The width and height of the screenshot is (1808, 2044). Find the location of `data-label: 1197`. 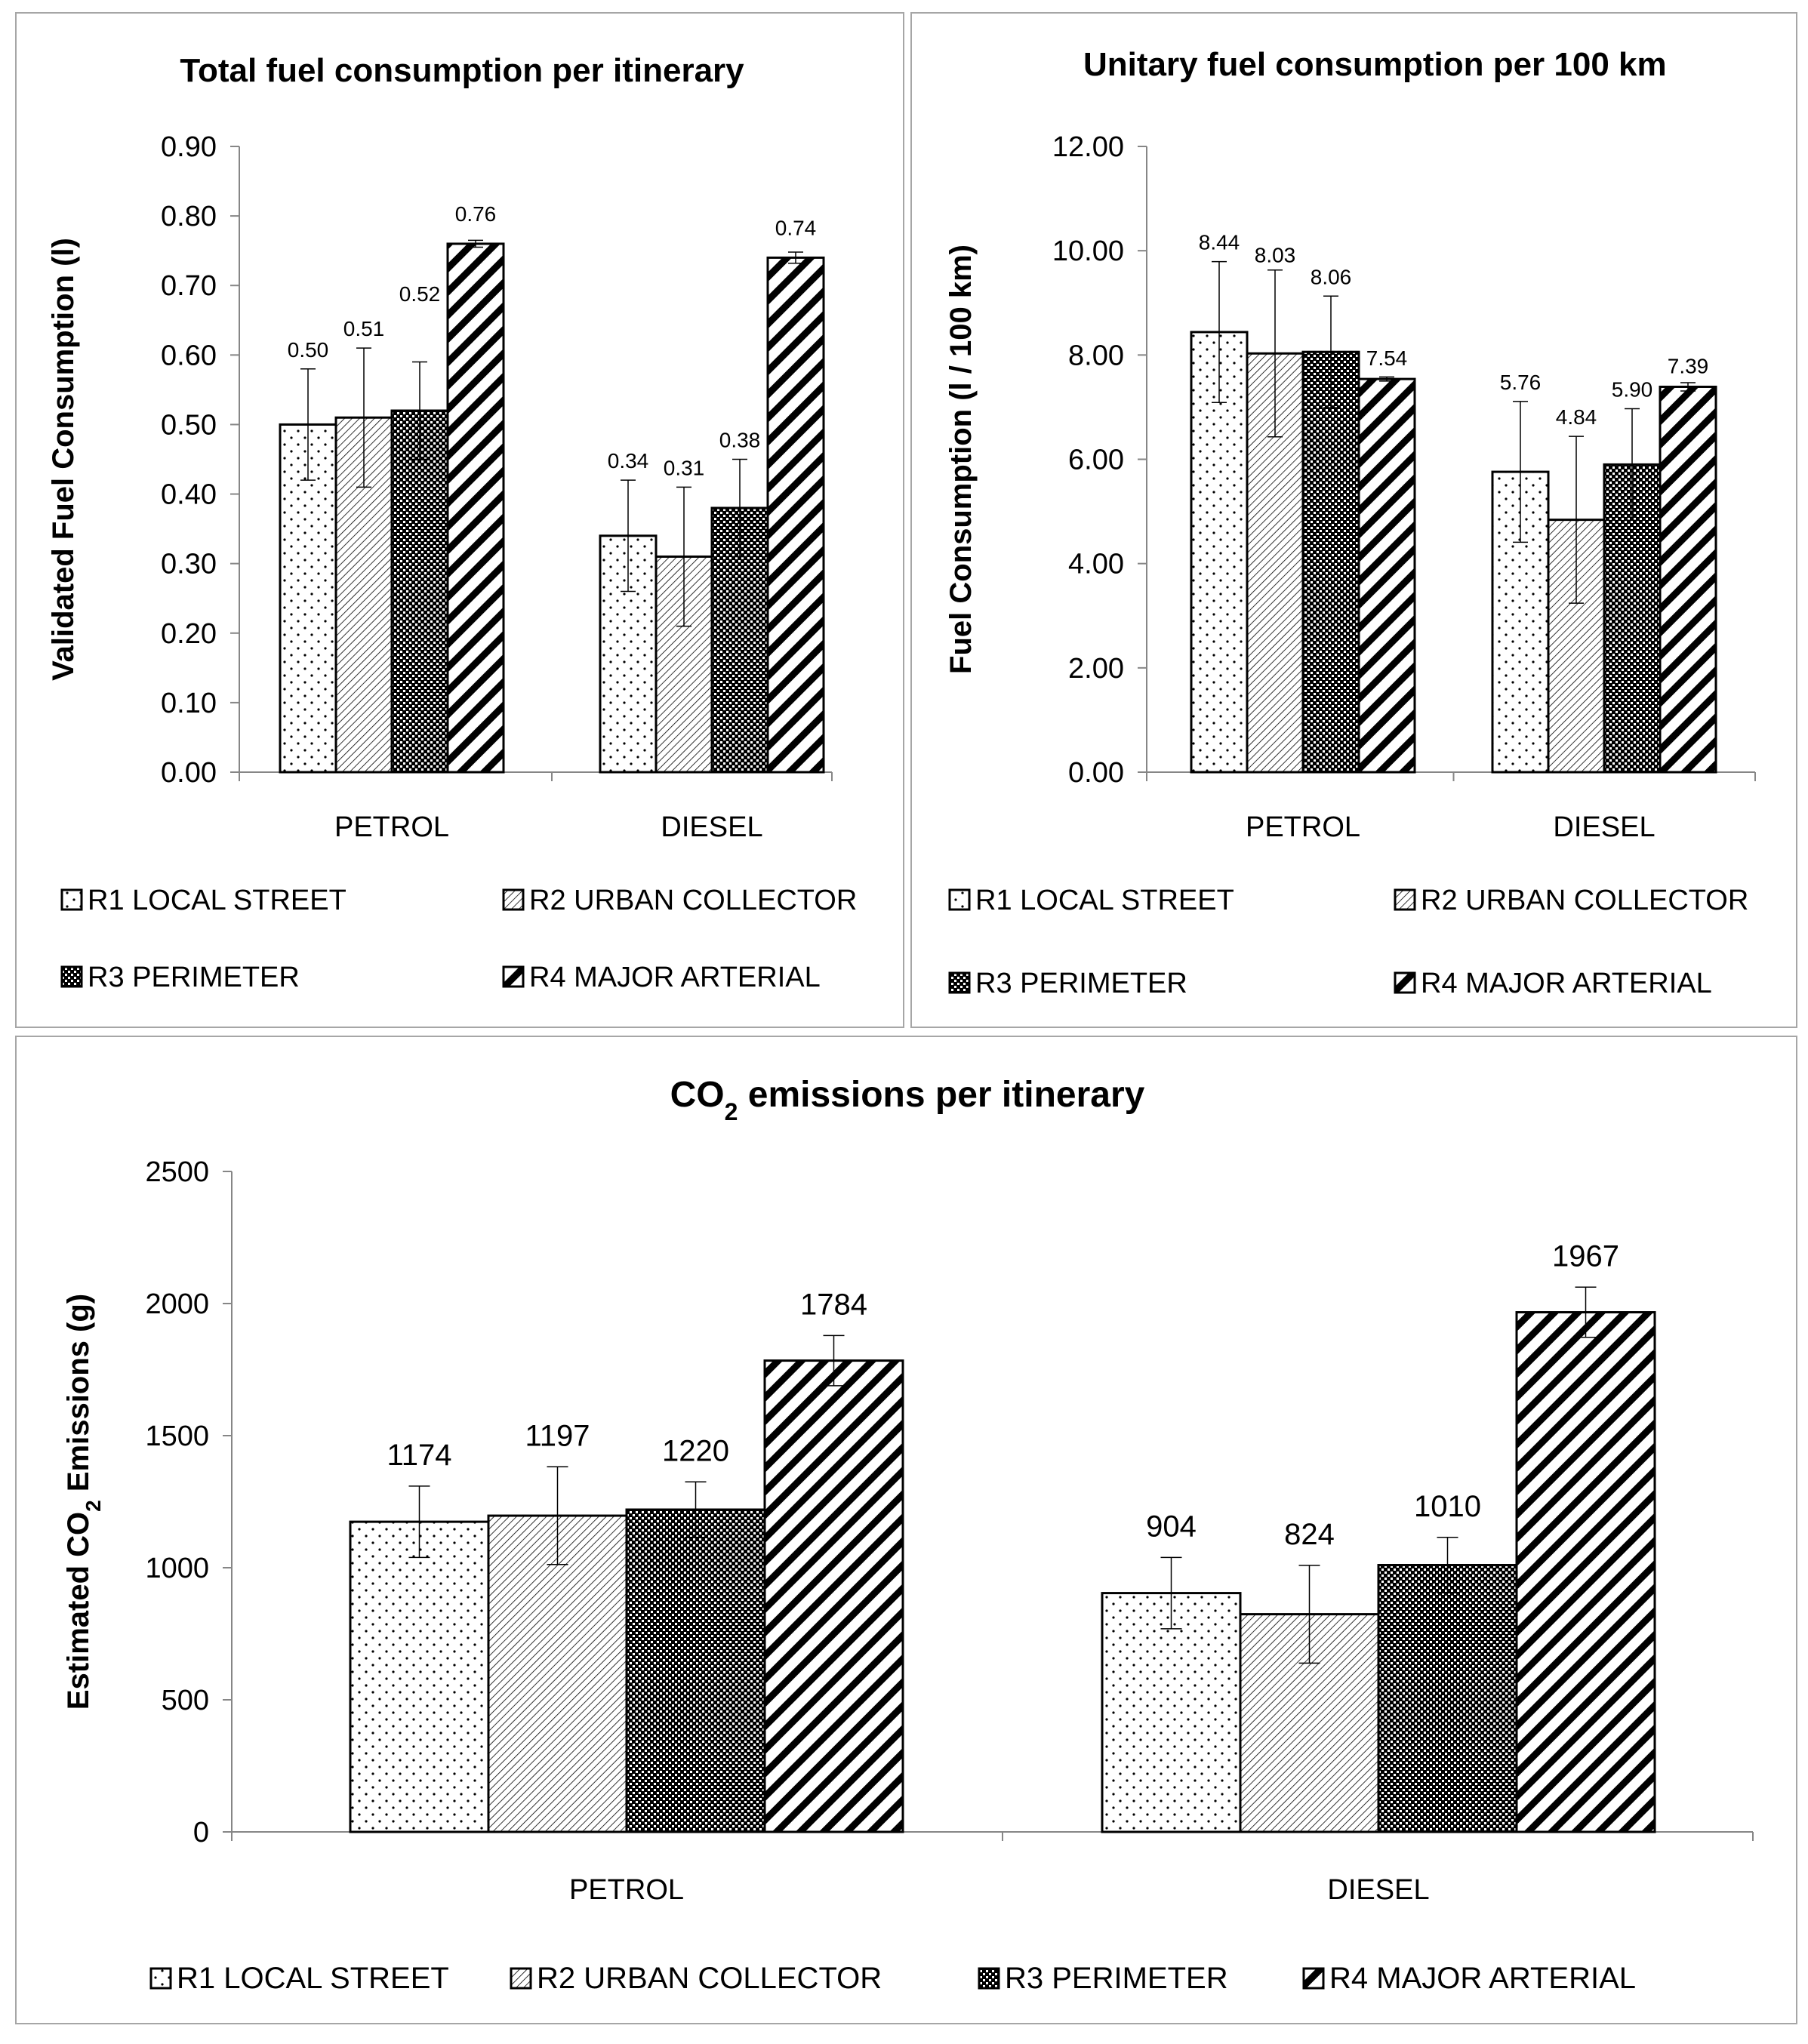

data-label: 1197 is located at coordinates (557, 1435).